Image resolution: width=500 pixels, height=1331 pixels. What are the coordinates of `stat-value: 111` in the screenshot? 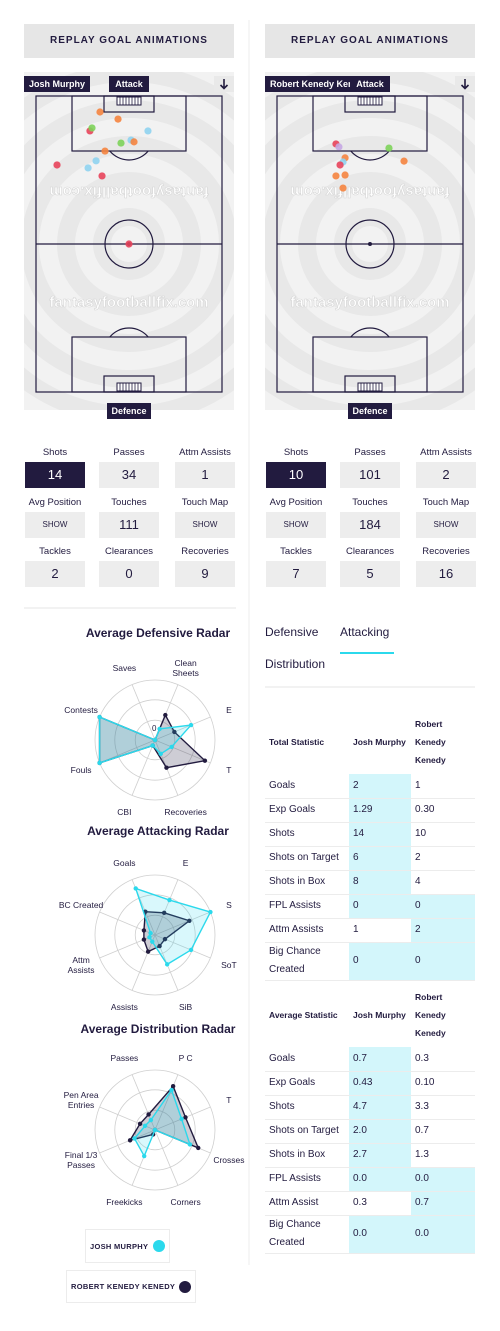 It's located at (129, 524).